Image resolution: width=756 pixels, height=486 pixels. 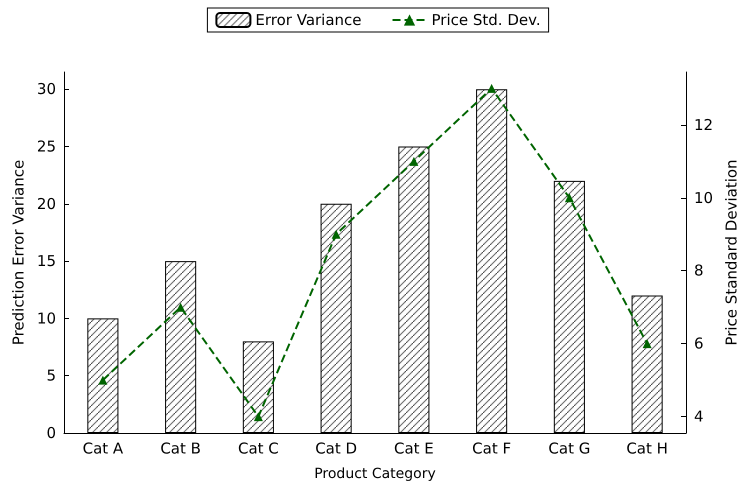 What do you see at coordinates (308, 20) in the screenshot?
I see `legend-label: Error Variance` at bounding box center [308, 20].